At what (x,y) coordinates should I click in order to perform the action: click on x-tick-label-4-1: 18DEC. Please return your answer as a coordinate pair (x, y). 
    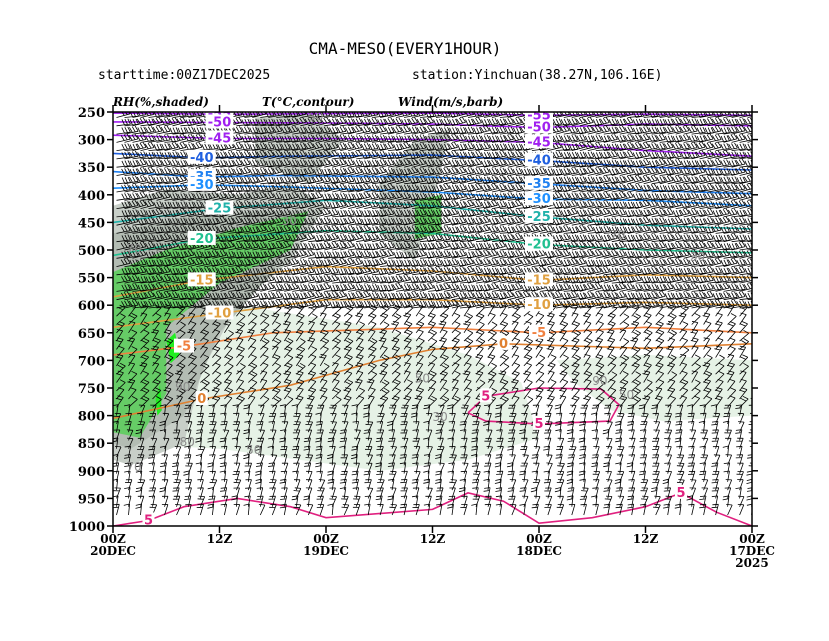
    Looking at the image, I should click on (539, 551).